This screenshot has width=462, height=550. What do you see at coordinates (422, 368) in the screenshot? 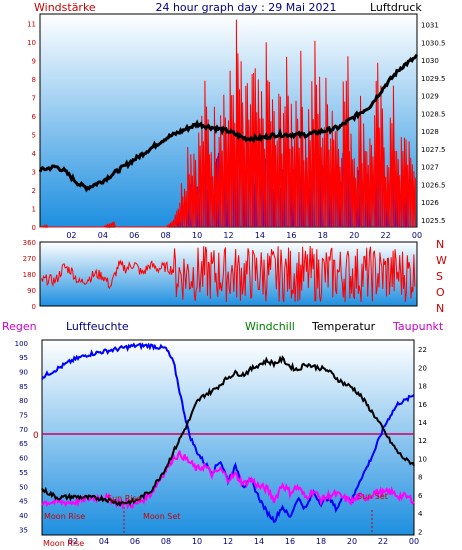
I see `temperature-tick-label: 20` at bounding box center [422, 368].